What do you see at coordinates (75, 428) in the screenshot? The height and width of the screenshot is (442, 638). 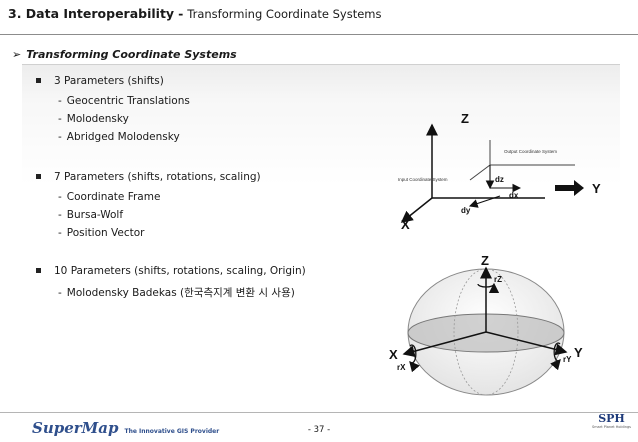 I see `brand-name: SuperMap` at bounding box center [75, 428].